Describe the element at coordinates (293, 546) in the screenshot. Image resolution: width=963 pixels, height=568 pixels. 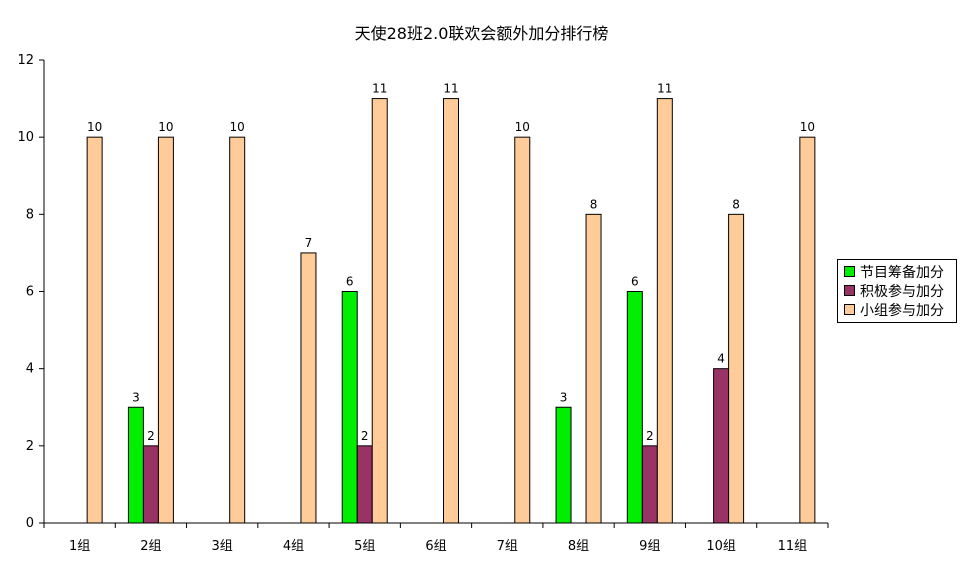
I see `x-tick-label: 4组` at that location.